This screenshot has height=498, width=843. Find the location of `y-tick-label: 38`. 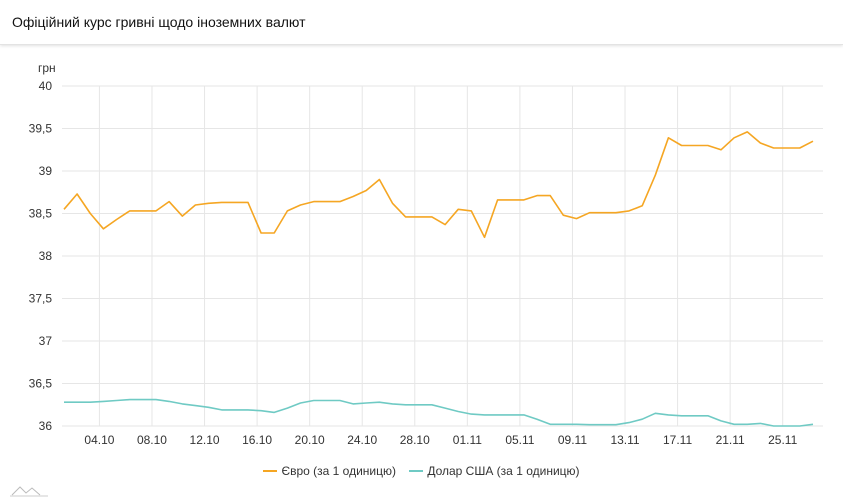

y-tick-label: 38 is located at coordinates (46, 256).